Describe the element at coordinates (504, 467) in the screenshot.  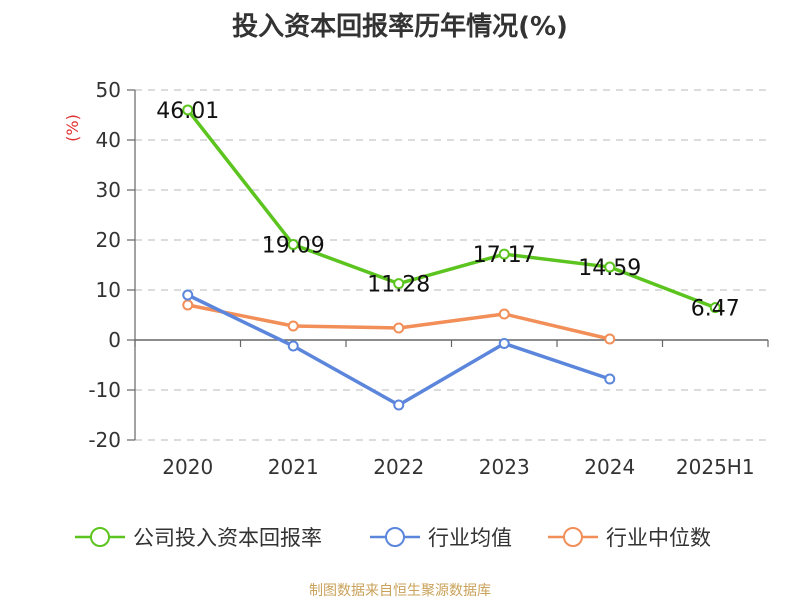
I see `x-tick-label: 2023` at that location.